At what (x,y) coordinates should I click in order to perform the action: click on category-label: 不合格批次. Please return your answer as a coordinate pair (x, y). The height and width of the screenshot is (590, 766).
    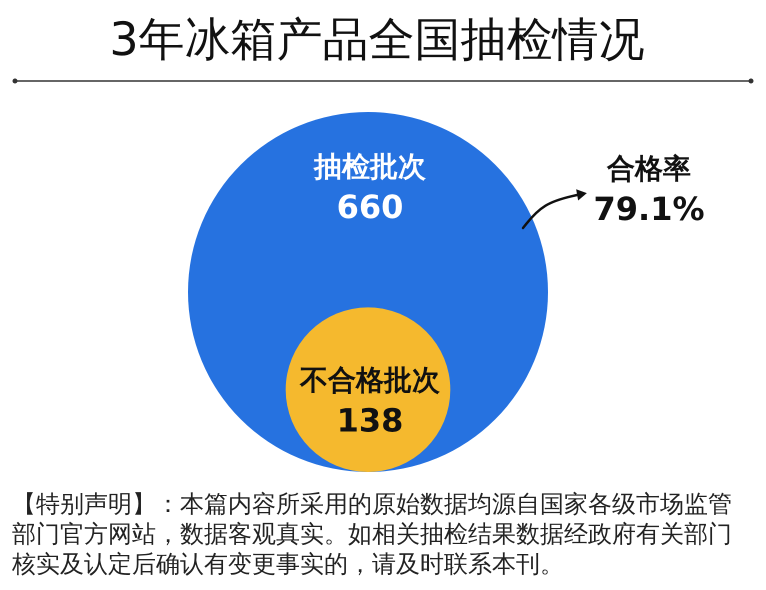
    Looking at the image, I should click on (370, 380).